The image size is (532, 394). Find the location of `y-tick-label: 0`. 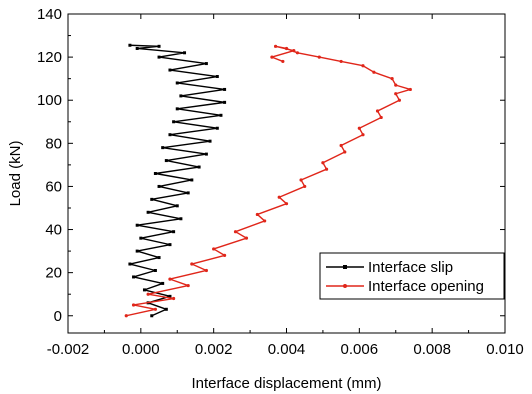

y-tick-label: 0 is located at coordinates (58, 316).